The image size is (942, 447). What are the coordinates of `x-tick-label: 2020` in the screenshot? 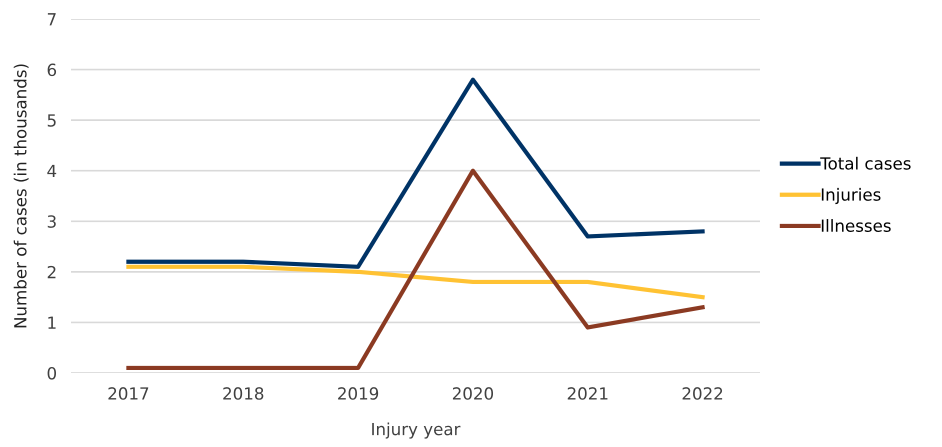 It's located at (473, 393).